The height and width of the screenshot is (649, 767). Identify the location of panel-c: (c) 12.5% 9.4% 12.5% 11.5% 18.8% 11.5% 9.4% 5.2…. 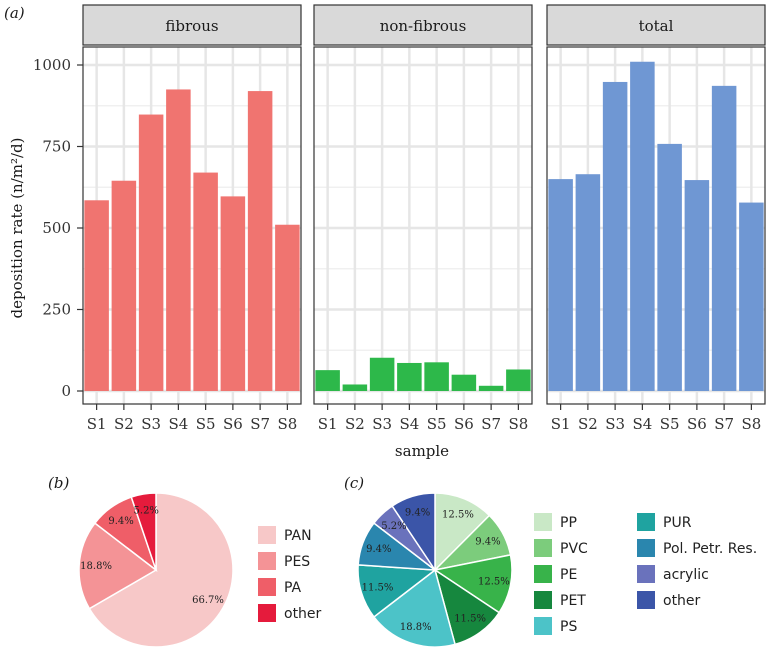
(550, 561).